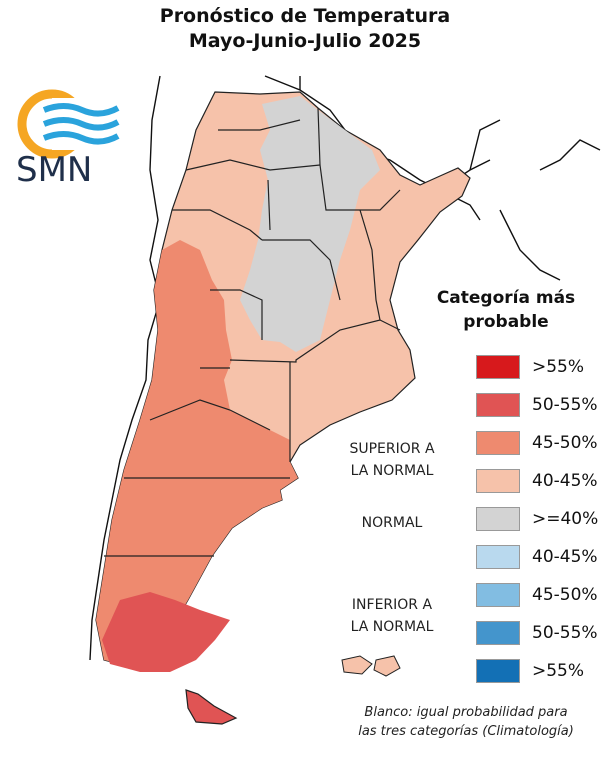  Describe the element at coordinates (466, 712) in the screenshot. I see `note-line-1: Blanco: igual probabilidad para` at that location.